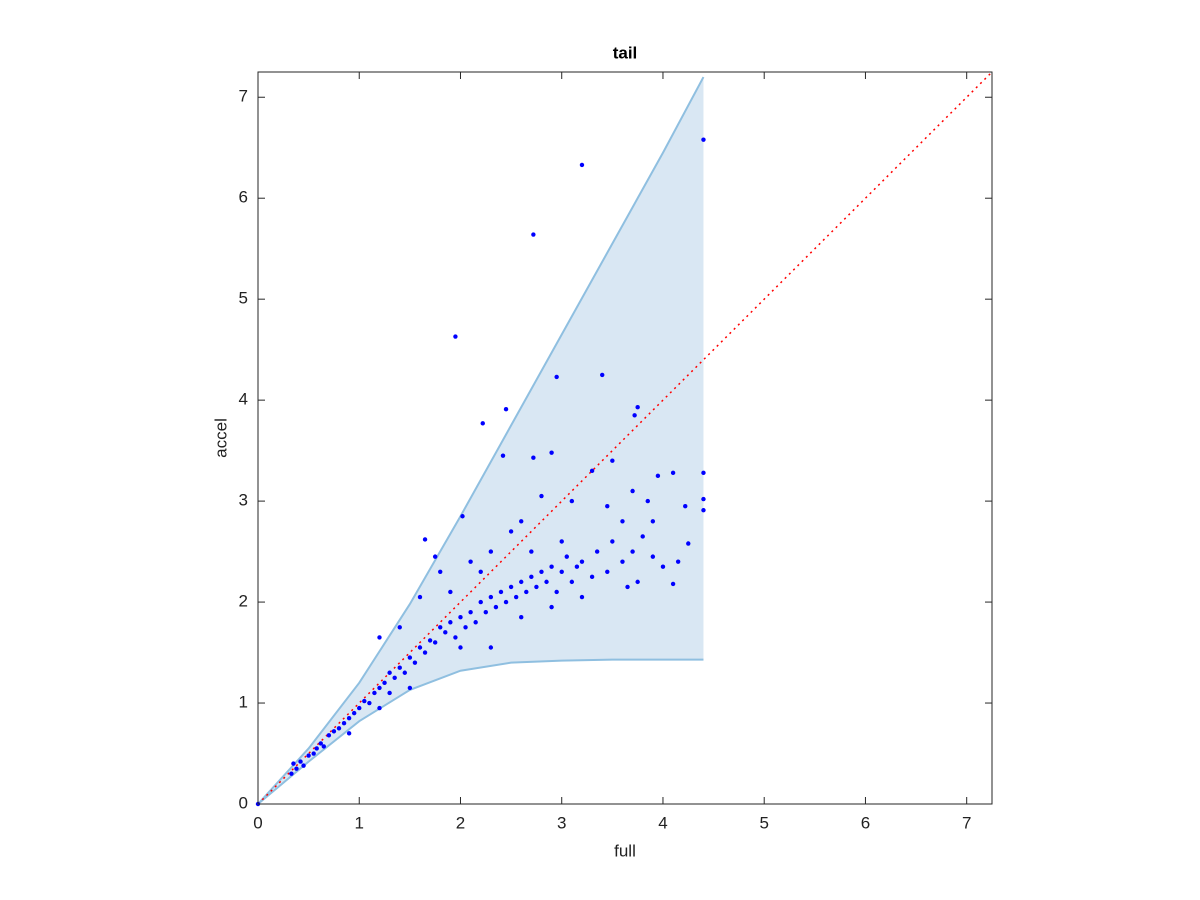  I want to click on x-axis-label: full, so click(625, 850).